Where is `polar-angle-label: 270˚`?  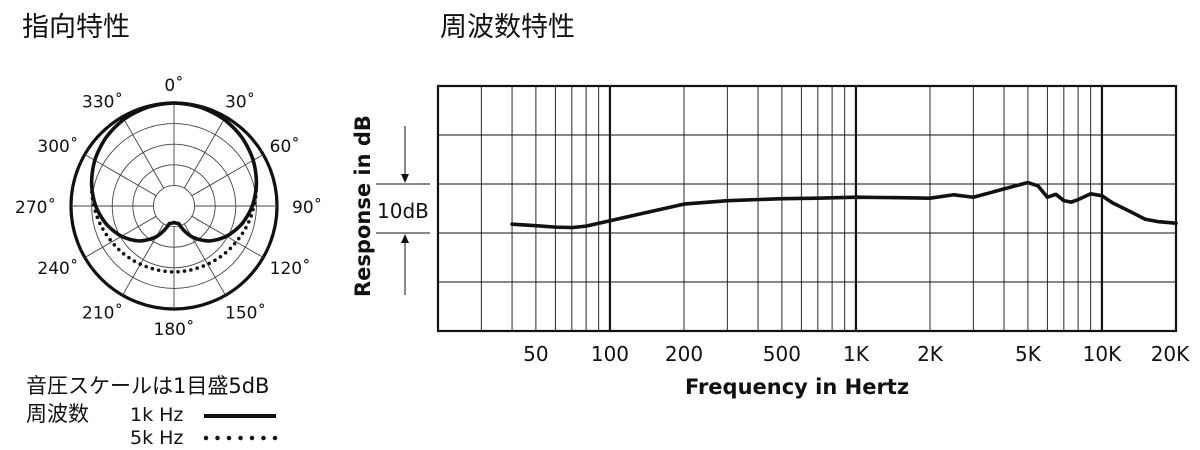 polar-angle-label: 270˚ is located at coordinates (35, 207).